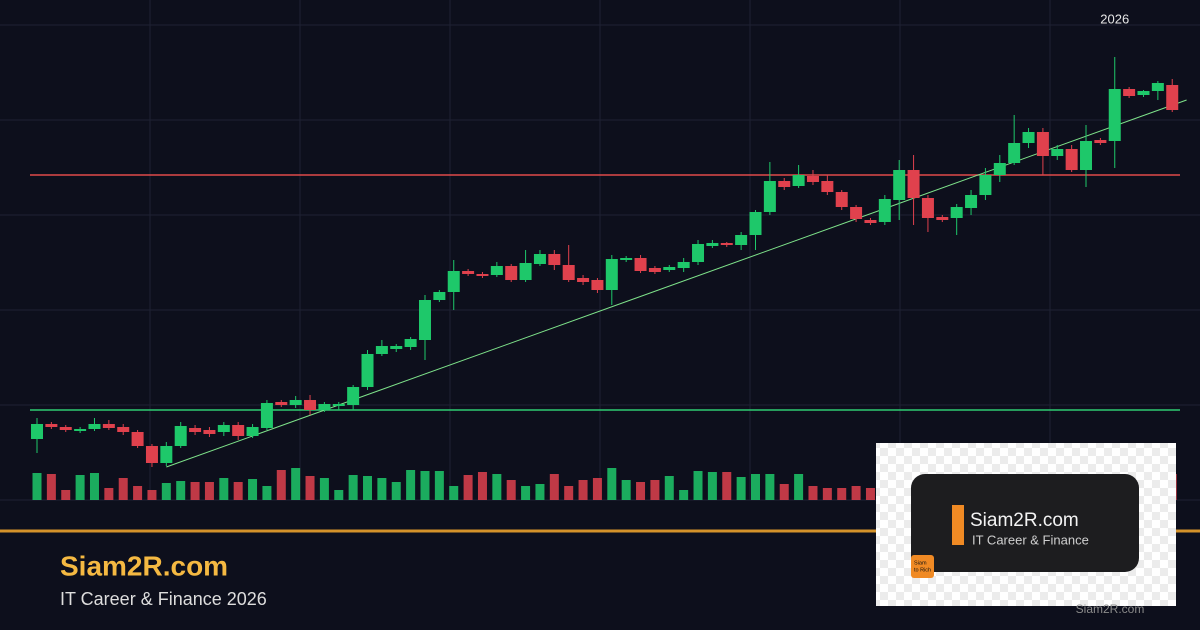  Describe the element at coordinates (922, 566) in the screenshot. I see `badge` at that location.